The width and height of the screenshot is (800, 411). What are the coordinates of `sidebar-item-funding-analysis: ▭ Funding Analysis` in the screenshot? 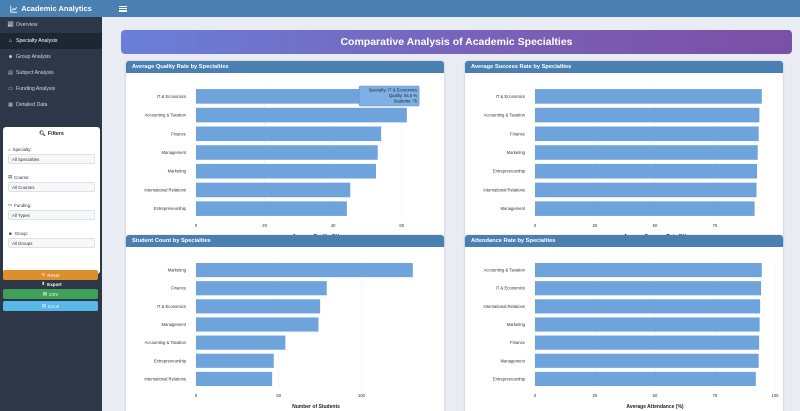 It's located at (51, 89).